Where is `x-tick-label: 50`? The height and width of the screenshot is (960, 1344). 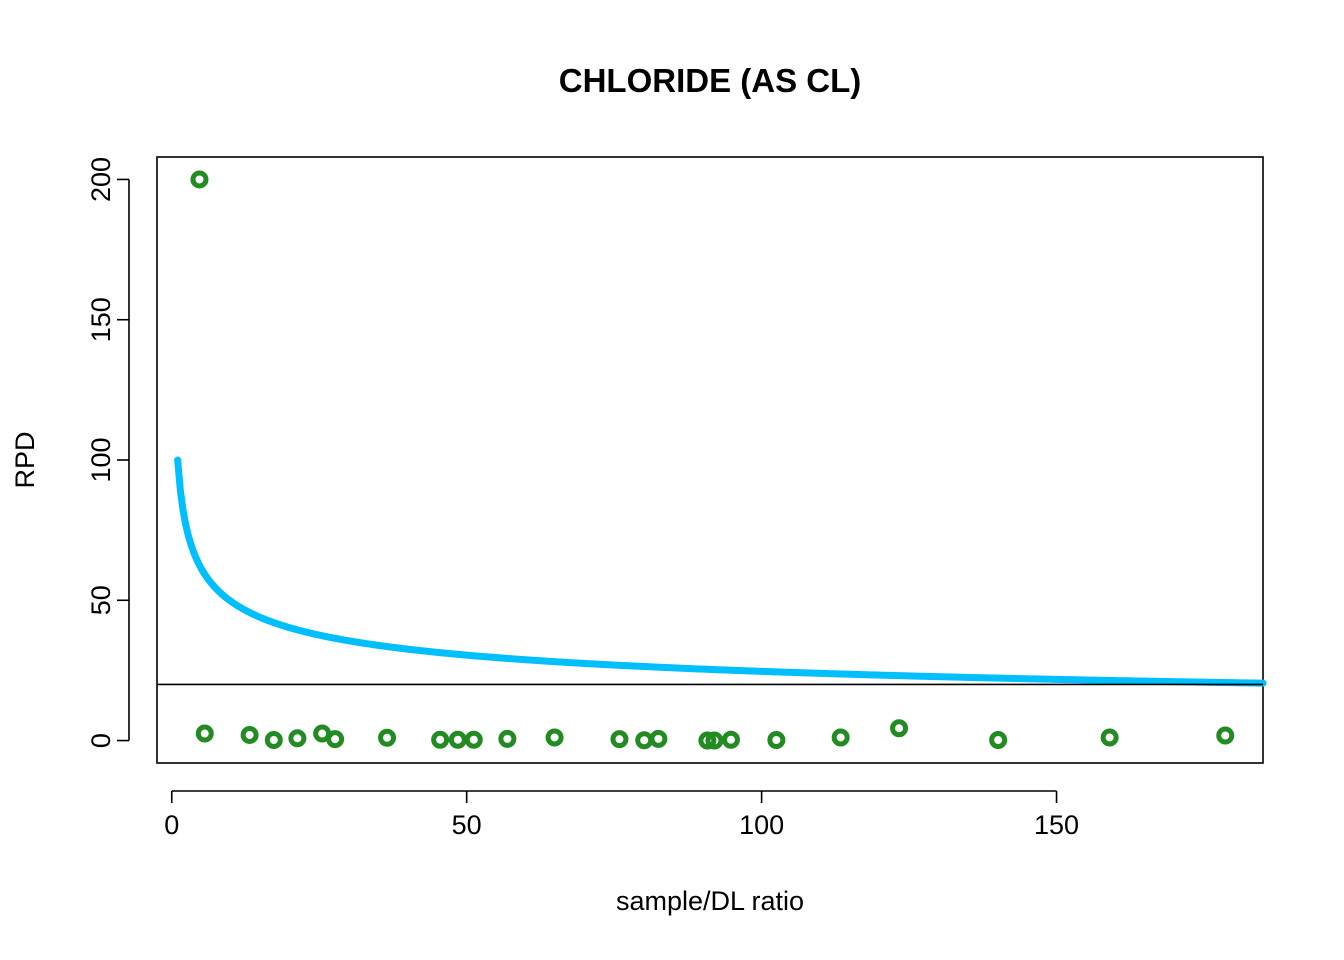 x-tick-label: 50 is located at coordinates (467, 825).